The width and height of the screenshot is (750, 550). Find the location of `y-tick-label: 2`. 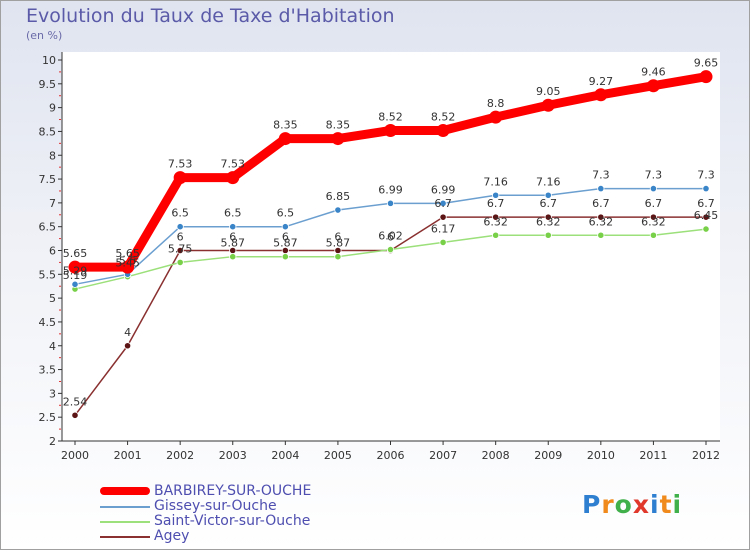

y-tick-label: 2 is located at coordinates (52, 441).